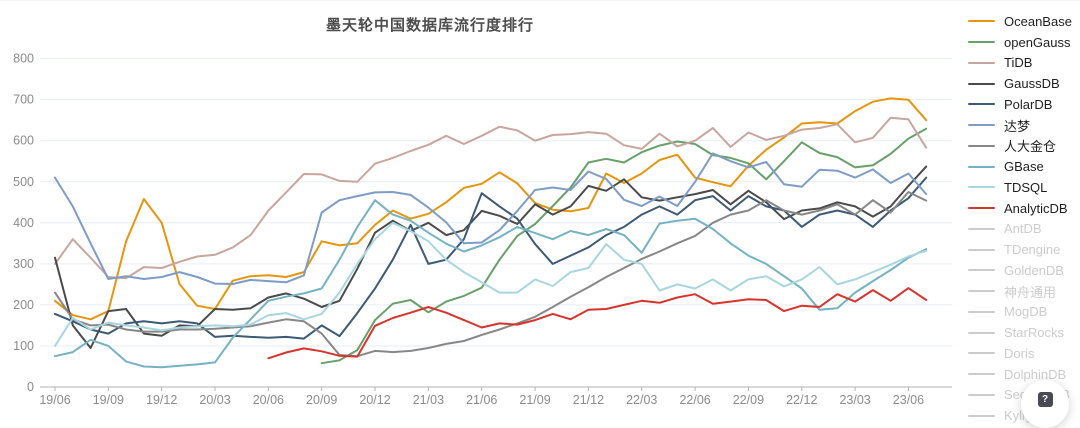  What do you see at coordinates (1034, 270) in the screenshot?
I see `legend-label-goldendb: GoldenDB` at bounding box center [1034, 270].